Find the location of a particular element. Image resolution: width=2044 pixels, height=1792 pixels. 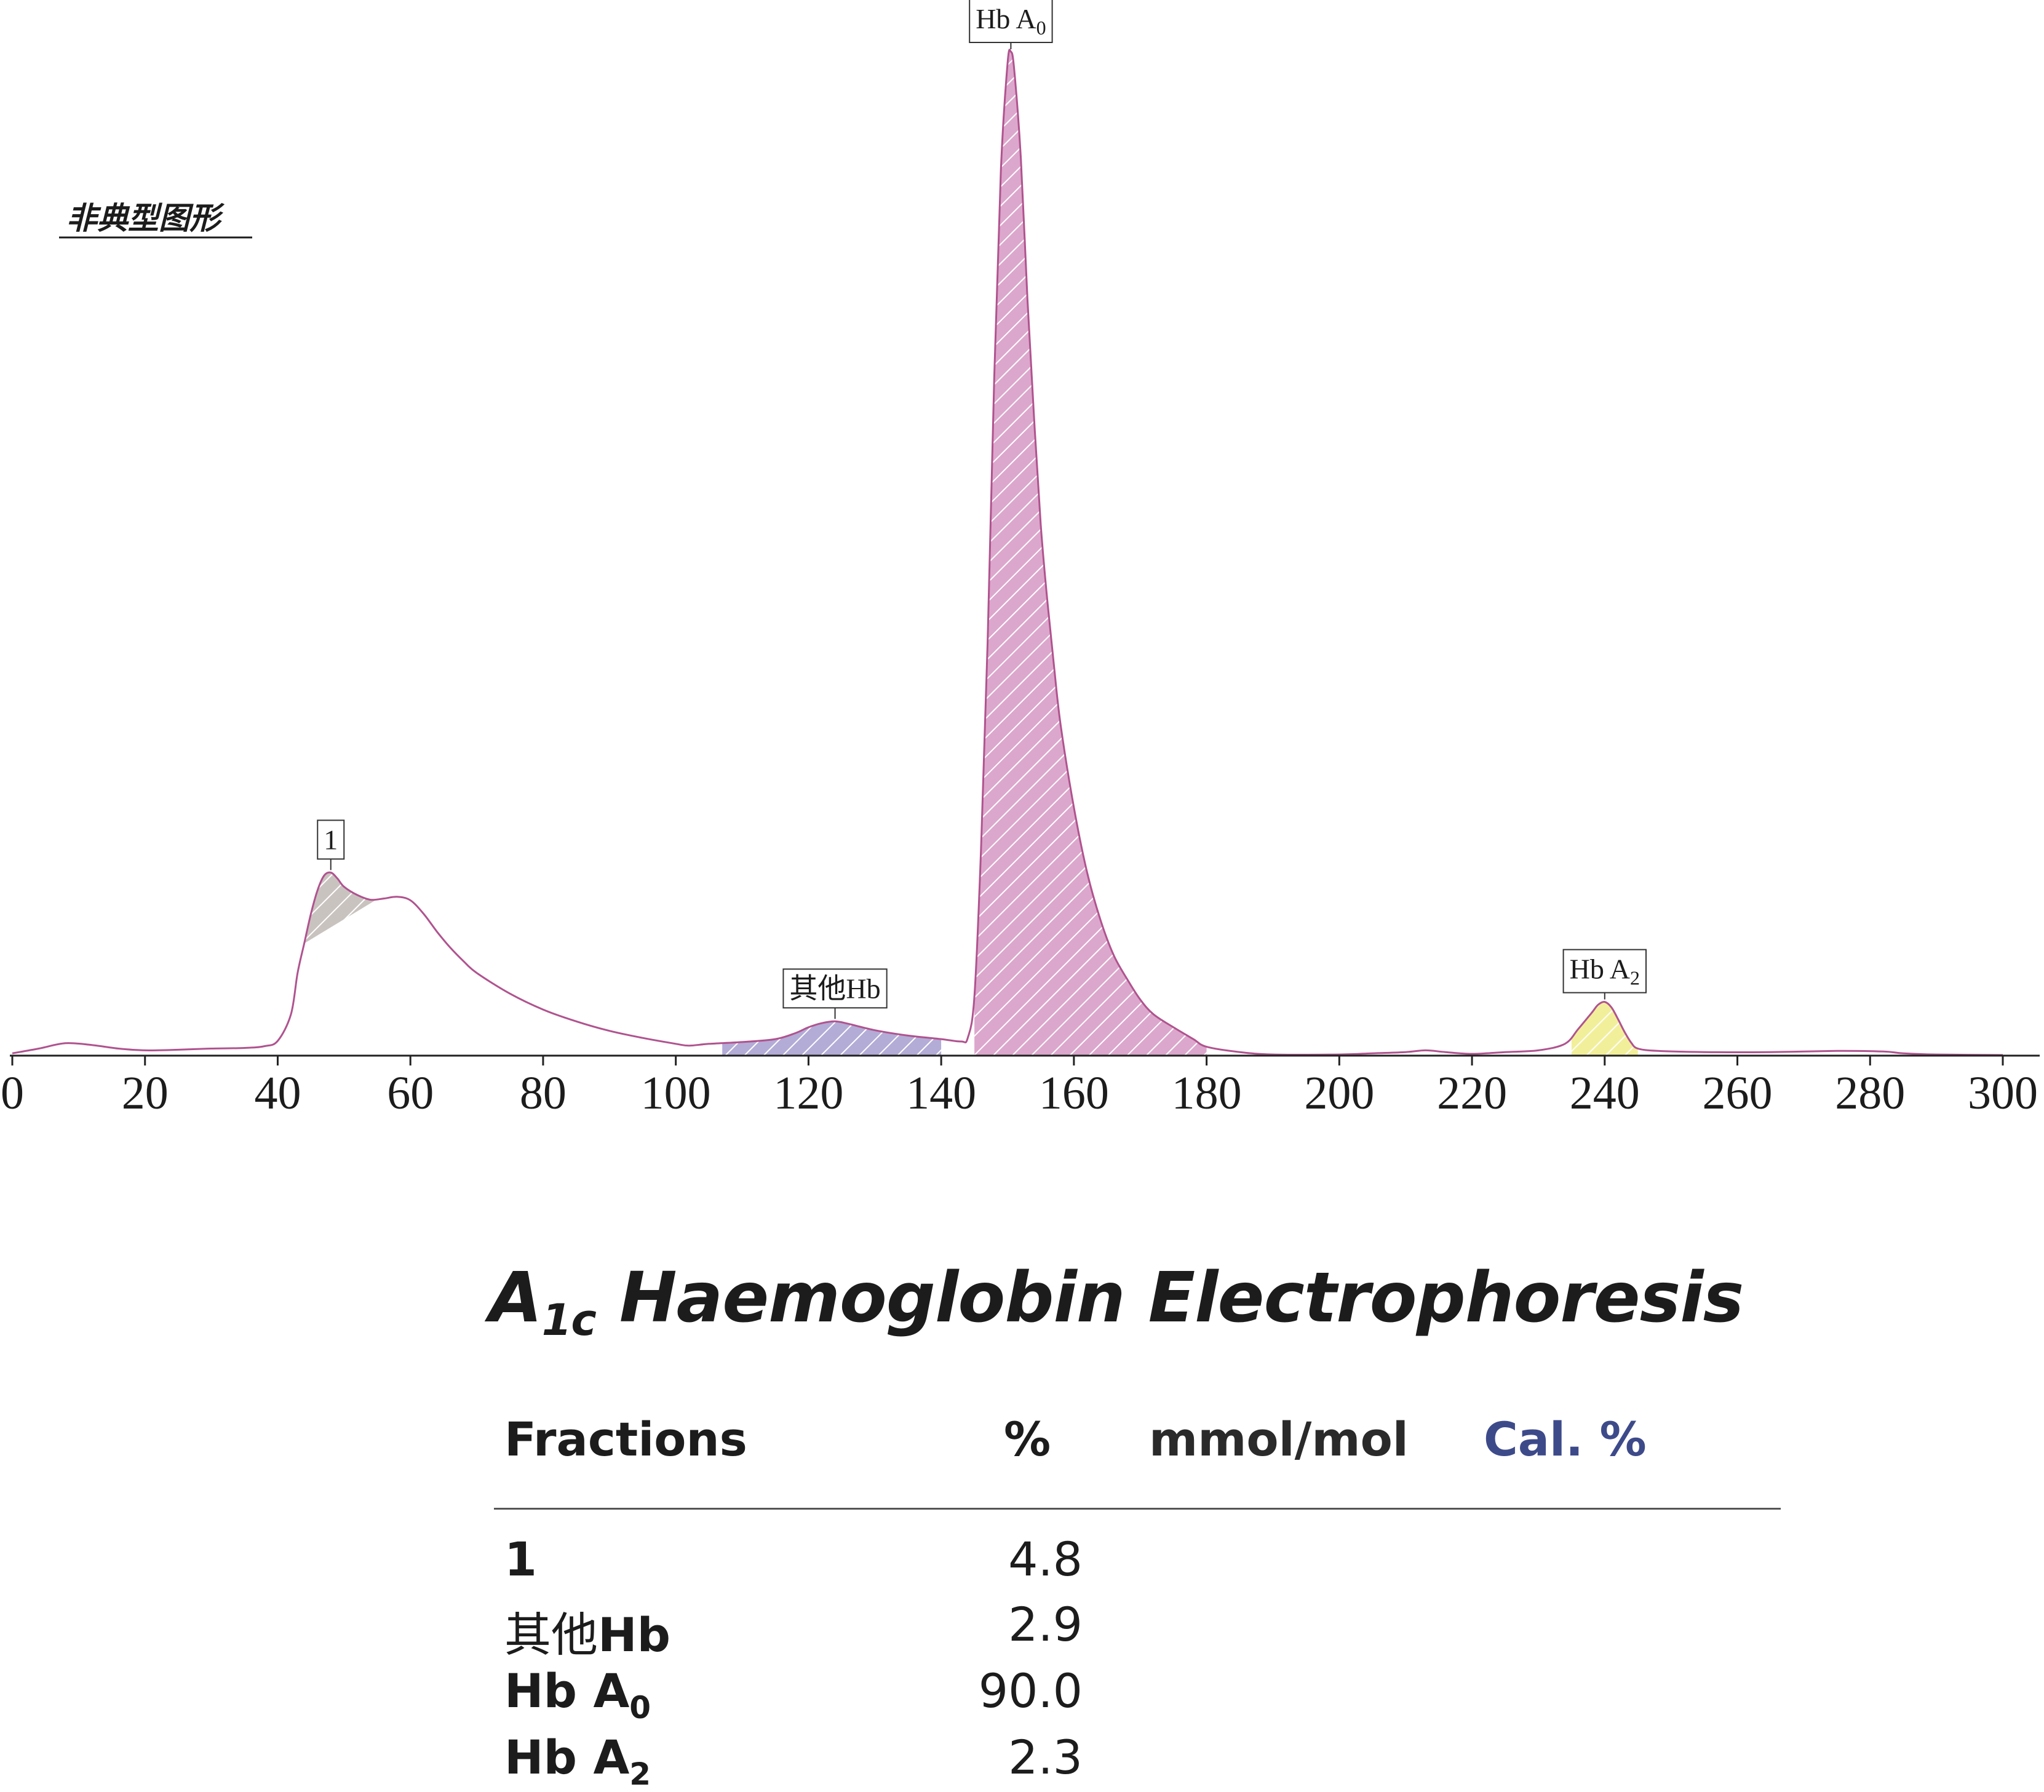

atypical-pattern-note: 非典型图形 is located at coordinates (155, 219).